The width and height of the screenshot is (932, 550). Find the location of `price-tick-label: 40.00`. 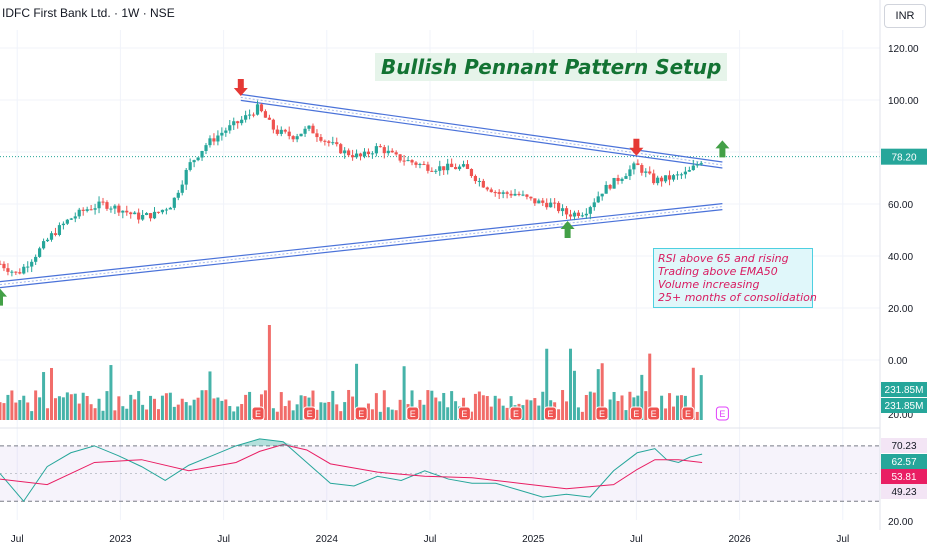

price-tick-label: 40.00 is located at coordinates (900, 257).